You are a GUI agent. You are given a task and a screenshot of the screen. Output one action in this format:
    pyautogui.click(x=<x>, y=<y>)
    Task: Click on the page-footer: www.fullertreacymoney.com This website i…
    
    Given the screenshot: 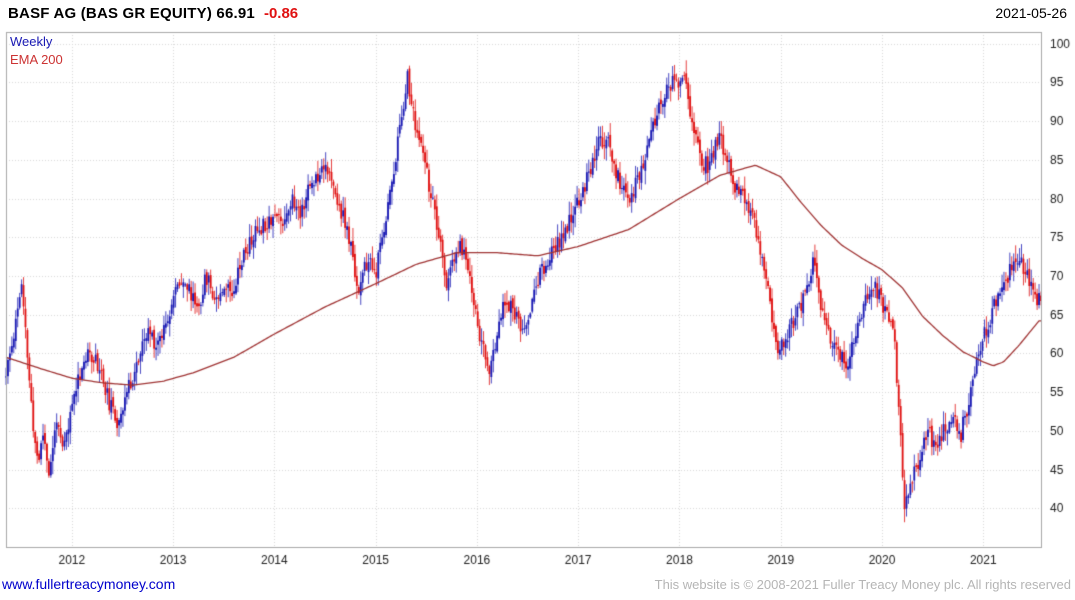 What is the action you would take?
    pyautogui.click(x=537, y=588)
    